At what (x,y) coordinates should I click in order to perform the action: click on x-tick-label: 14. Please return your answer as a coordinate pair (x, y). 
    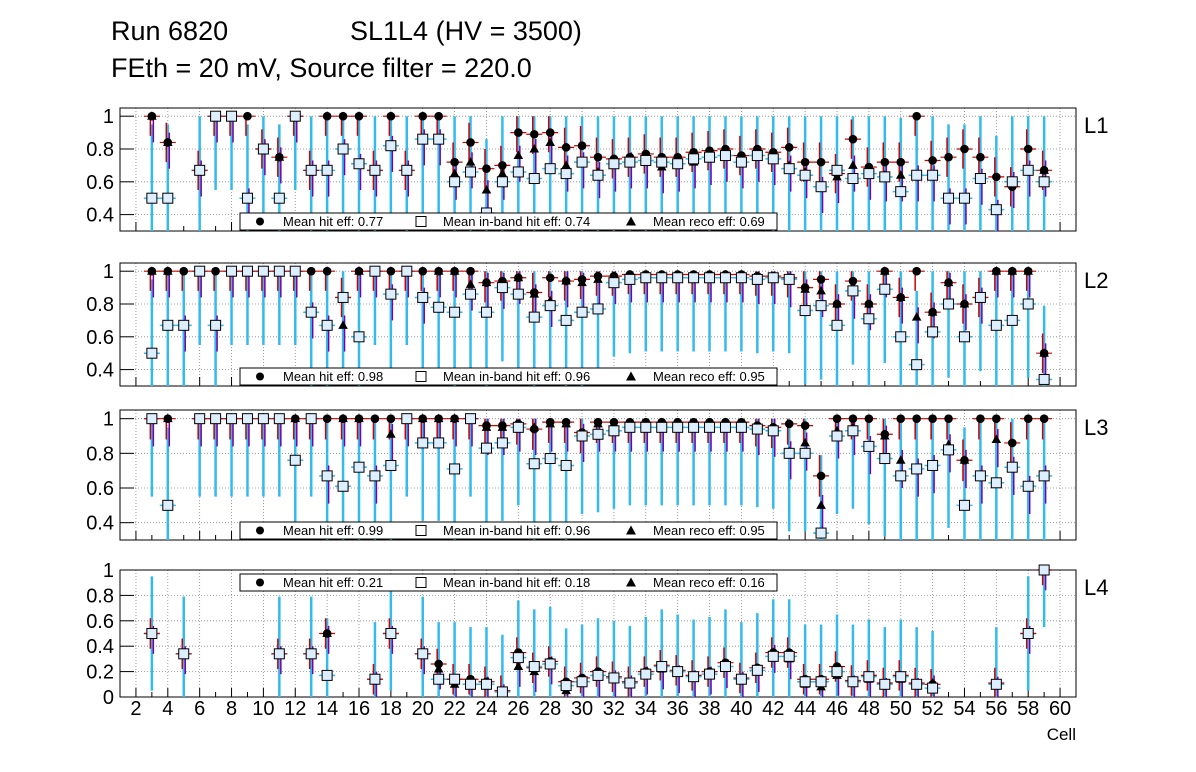
    Looking at the image, I should click on (327, 709).